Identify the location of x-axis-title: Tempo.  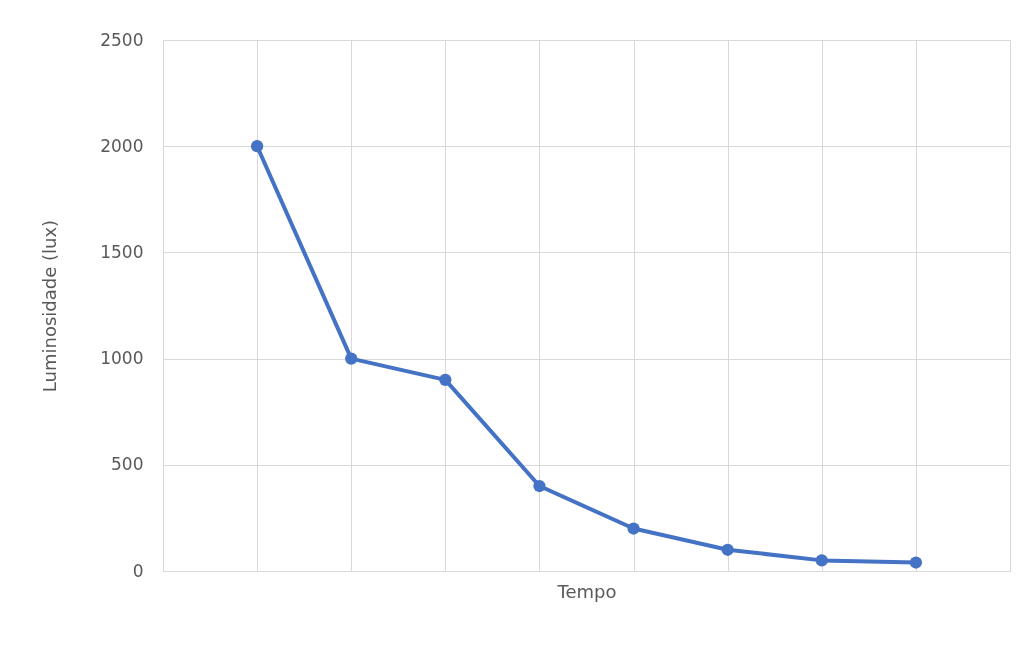
(586, 591).